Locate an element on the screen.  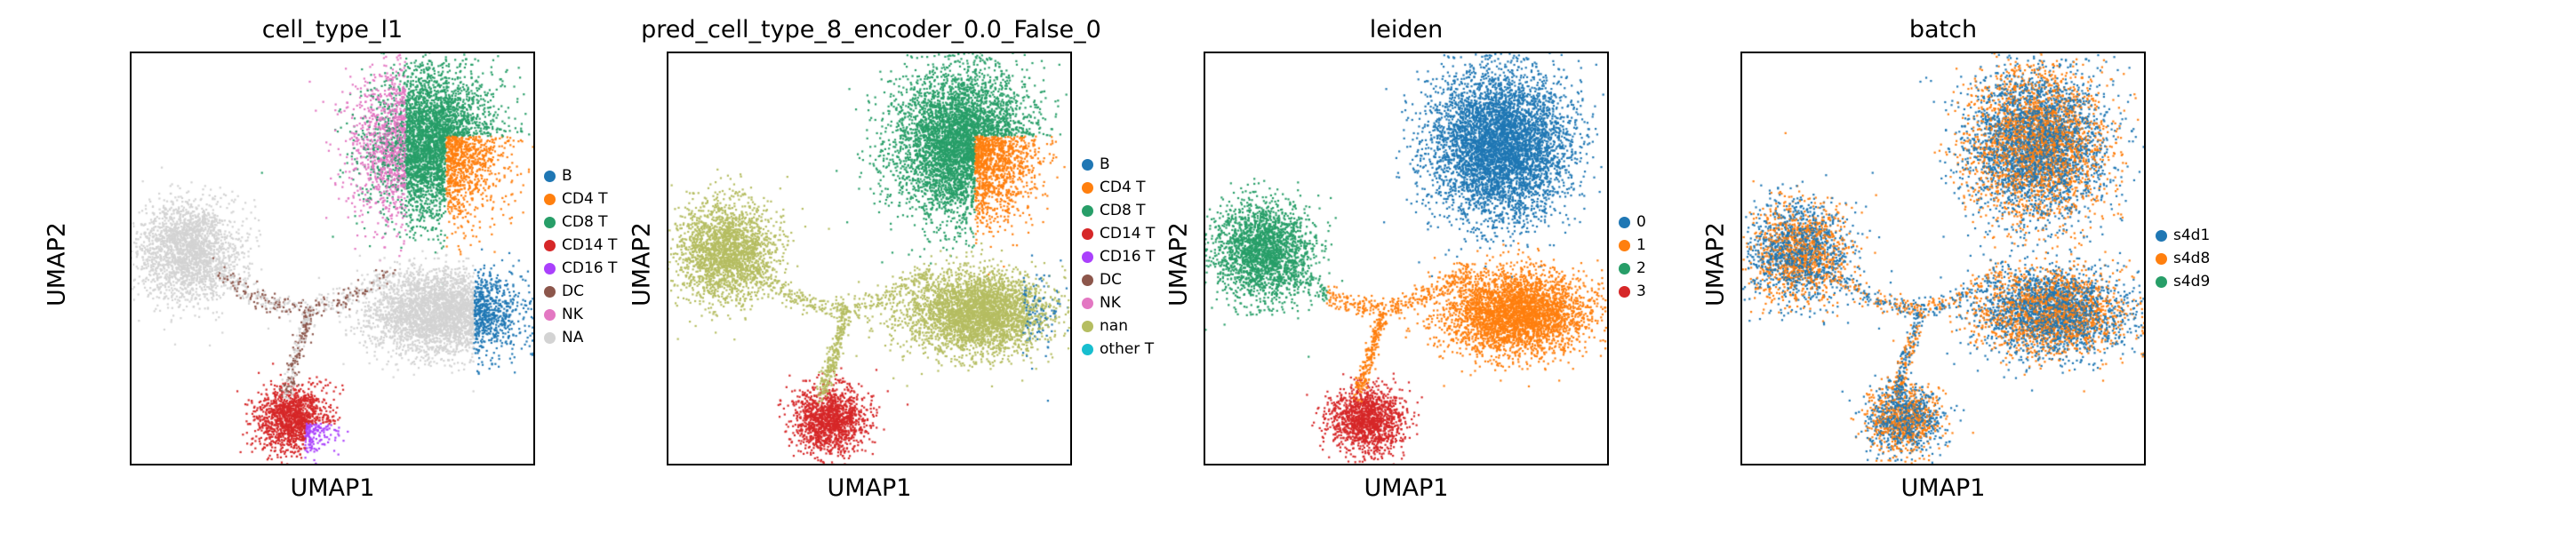
legend-label: nan is located at coordinates (1114, 326).